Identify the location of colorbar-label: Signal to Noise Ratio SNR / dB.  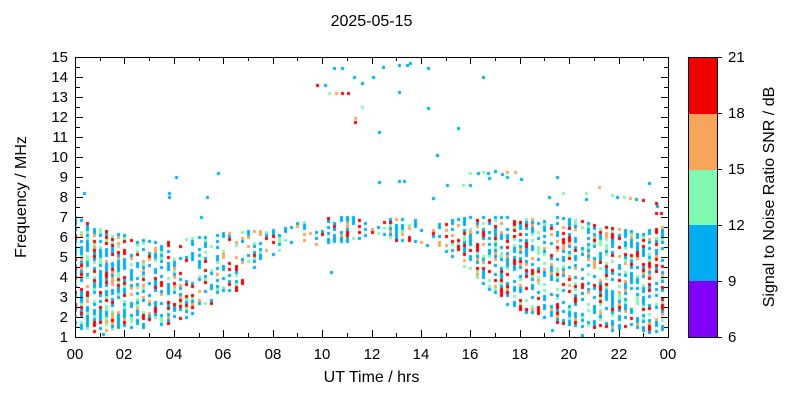
(769, 197).